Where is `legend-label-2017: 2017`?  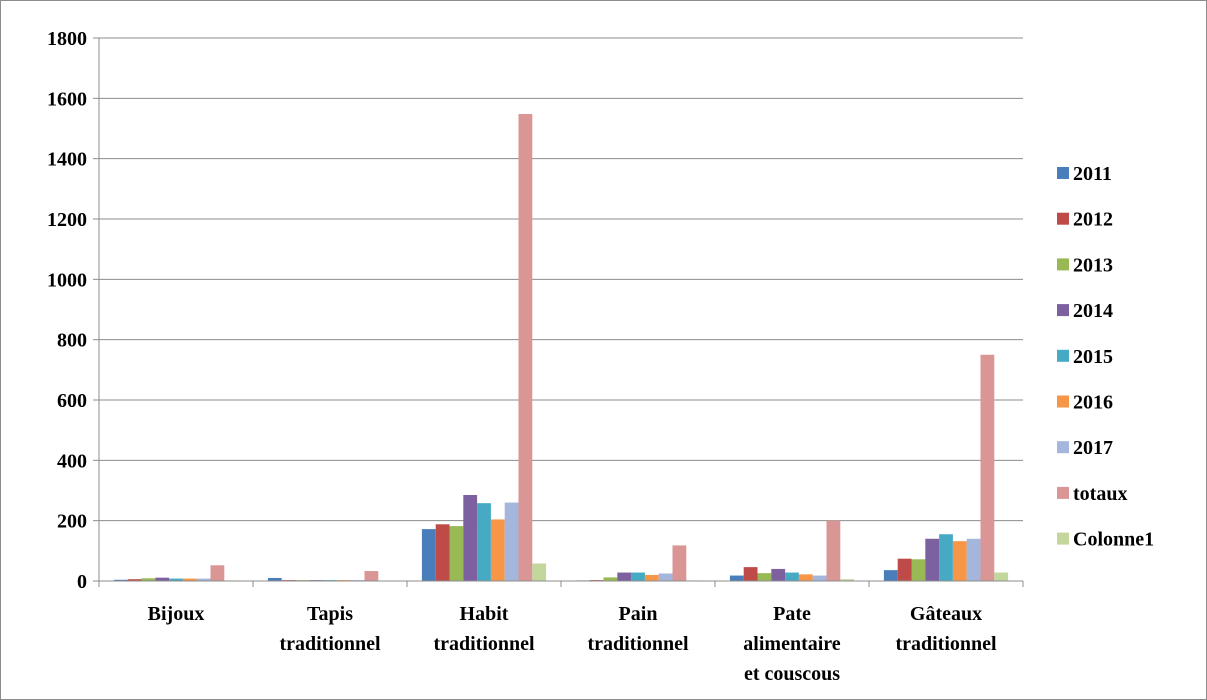 legend-label-2017: 2017 is located at coordinates (1093, 448).